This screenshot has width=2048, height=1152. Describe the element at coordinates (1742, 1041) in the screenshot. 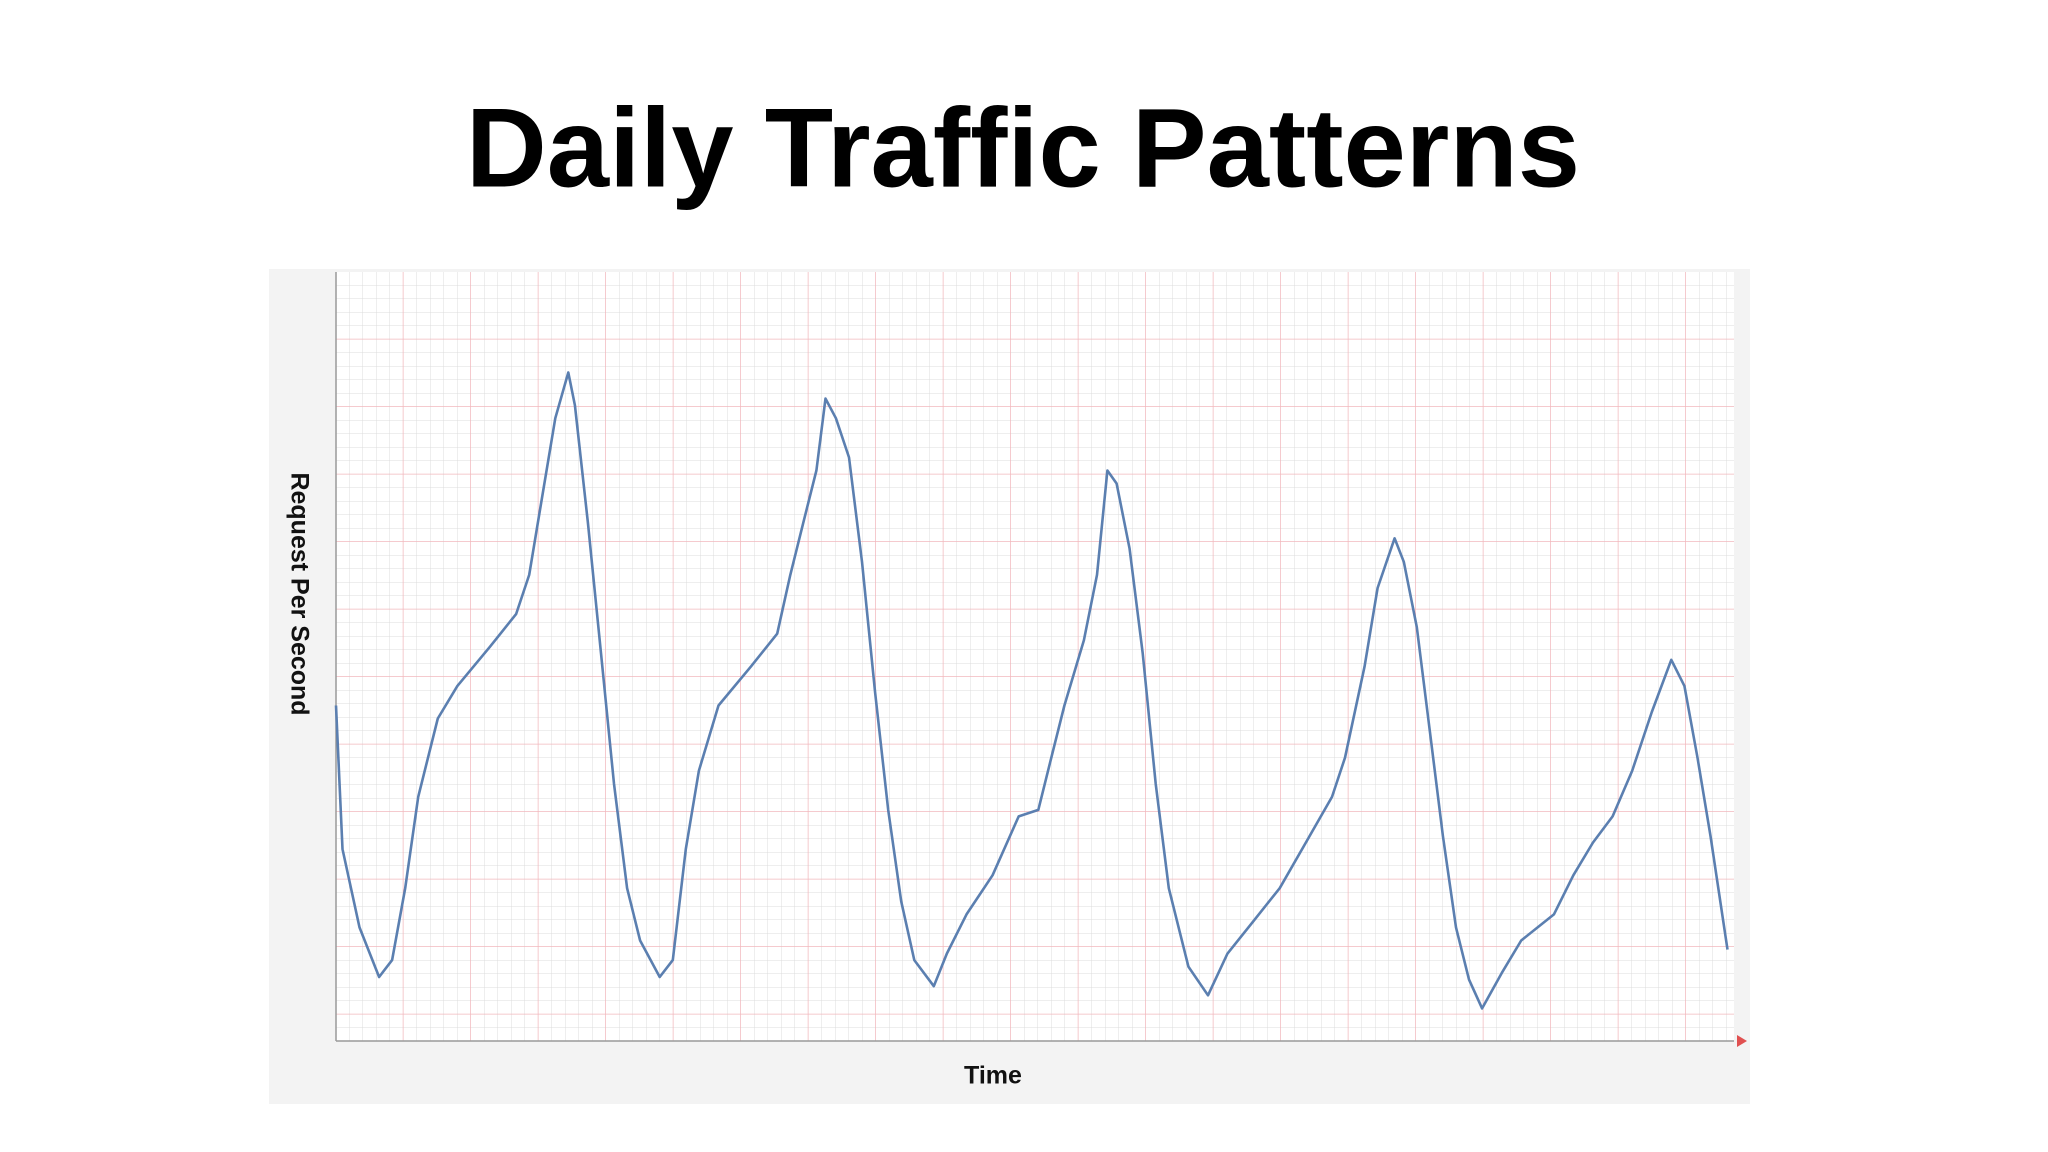

I see `axis-arrow` at that location.